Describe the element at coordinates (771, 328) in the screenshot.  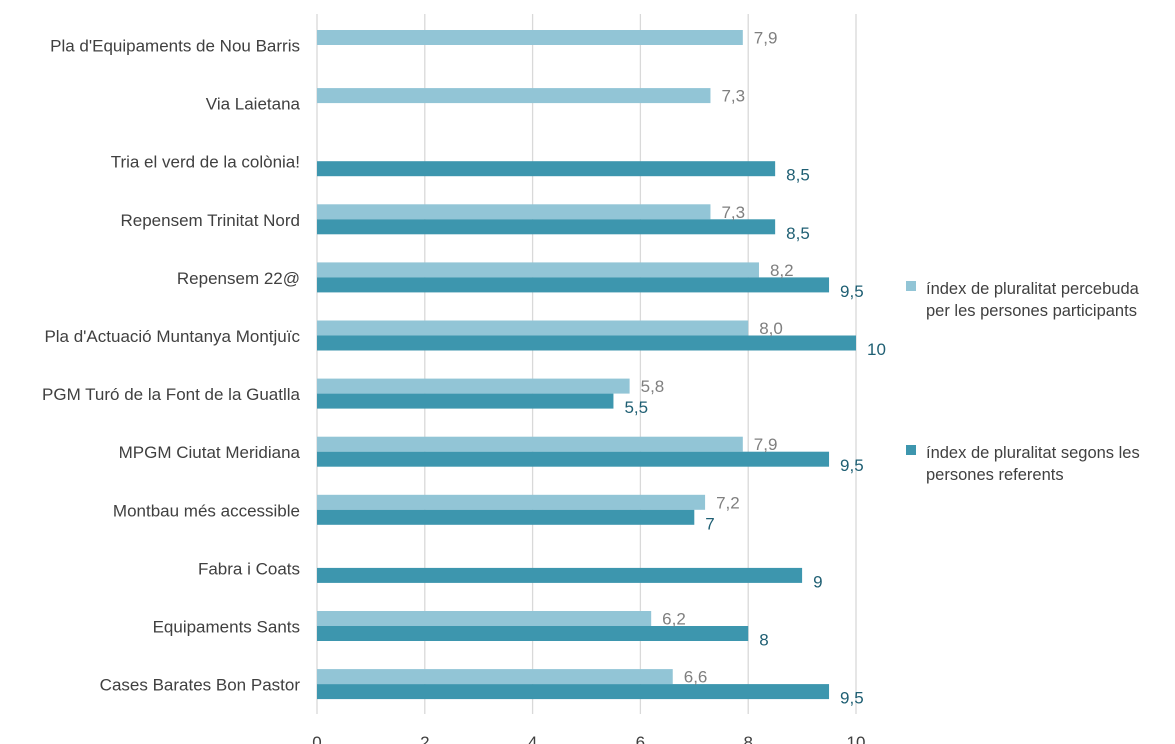
I see `data-label-series-1: 8,0` at that location.